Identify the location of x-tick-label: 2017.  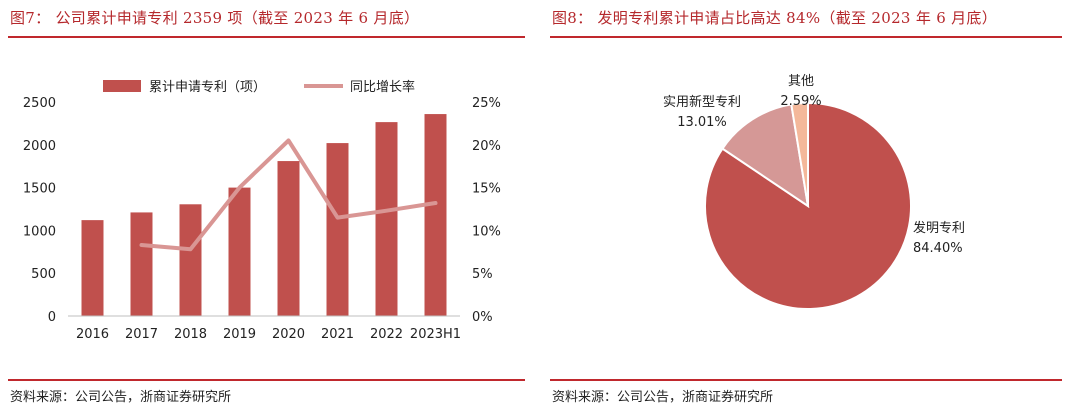
(141, 334).